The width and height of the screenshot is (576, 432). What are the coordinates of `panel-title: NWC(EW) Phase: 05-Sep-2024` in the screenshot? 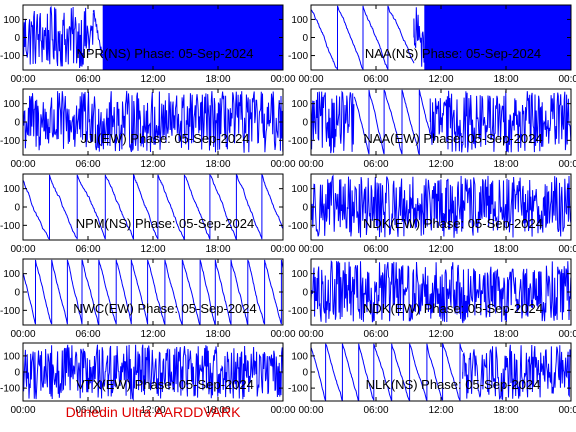 It's located at (165, 308).